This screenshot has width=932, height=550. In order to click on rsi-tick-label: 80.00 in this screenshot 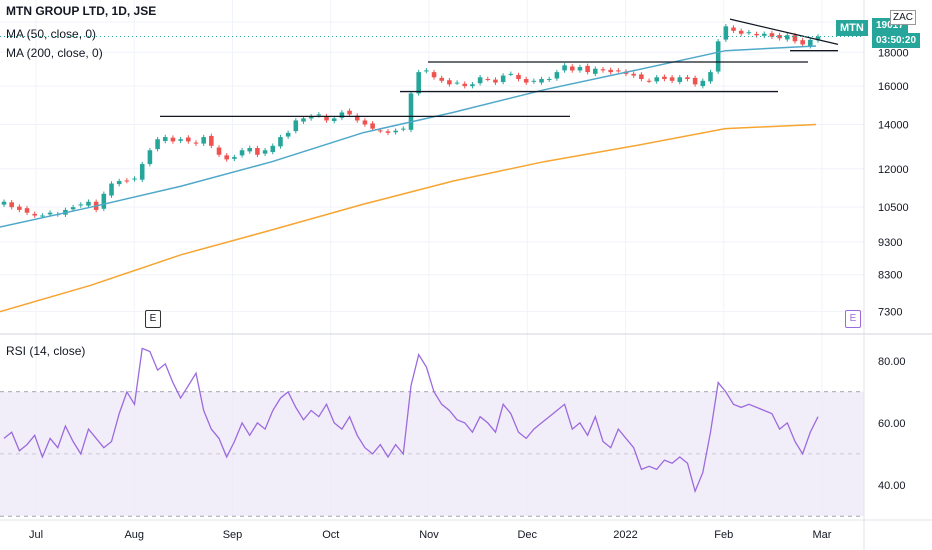, I will do `click(892, 362)`.